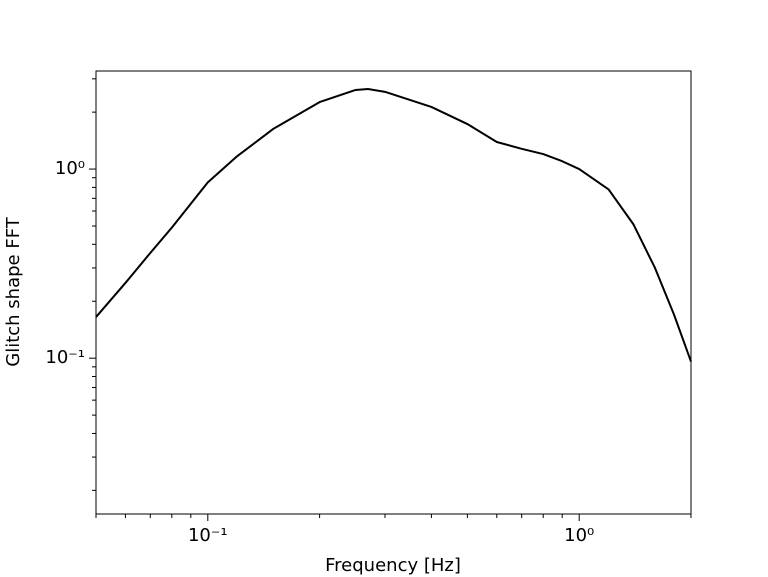  I want to click on x-tick-label: 10⁰, so click(579, 535).